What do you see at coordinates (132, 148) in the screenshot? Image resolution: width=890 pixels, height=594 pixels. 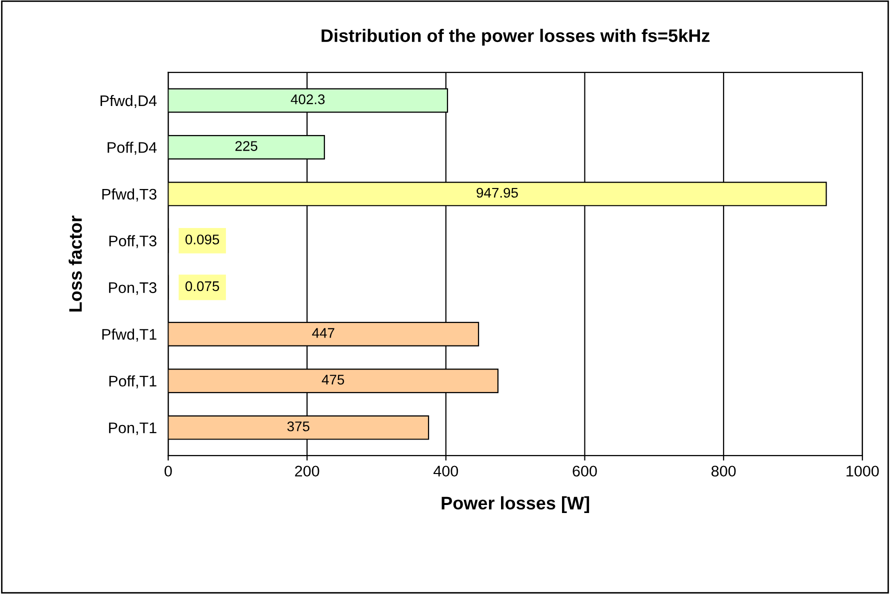 I see `y-tick-label: Poff,D4` at bounding box center [132, 148].